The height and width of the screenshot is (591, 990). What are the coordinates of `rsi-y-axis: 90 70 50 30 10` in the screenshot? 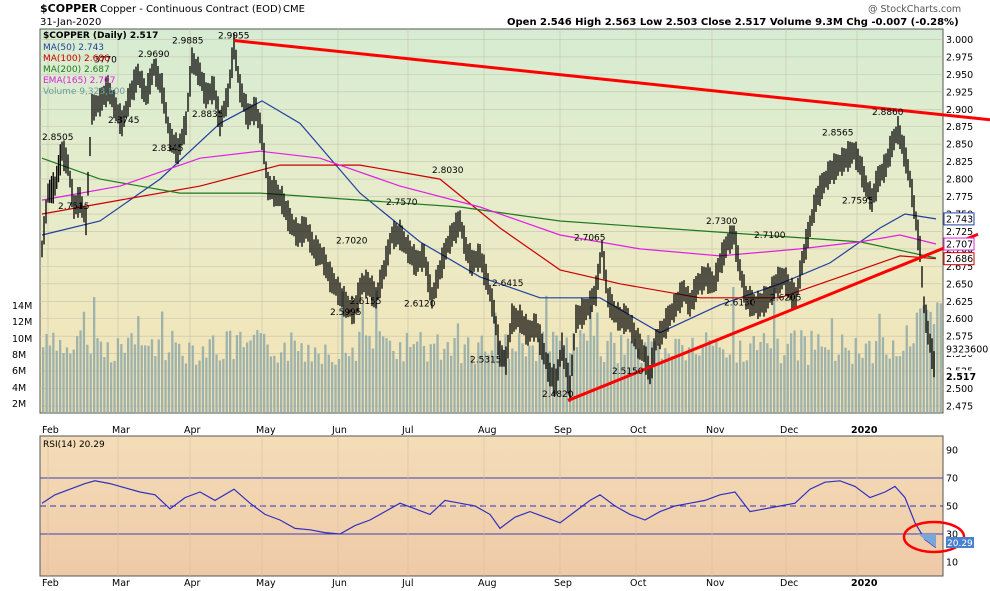 It's located at (952, 507).